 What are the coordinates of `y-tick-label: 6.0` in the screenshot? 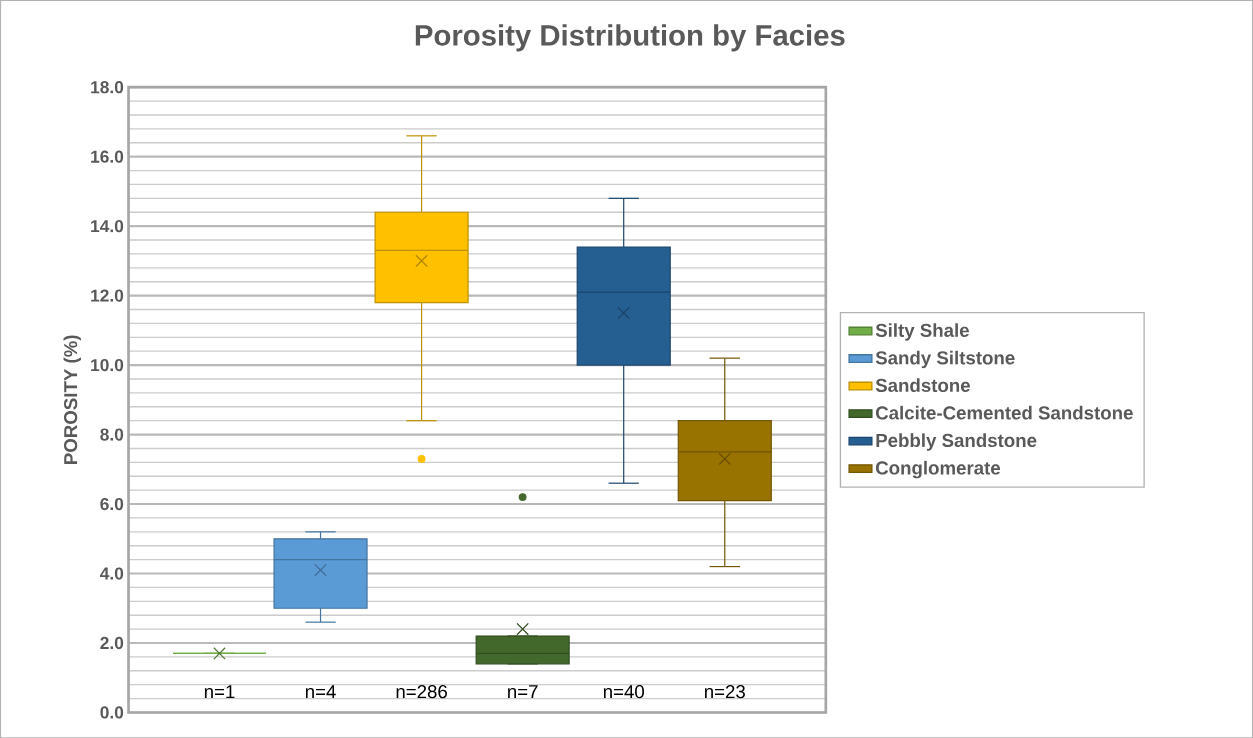 It's located at (112, 504).